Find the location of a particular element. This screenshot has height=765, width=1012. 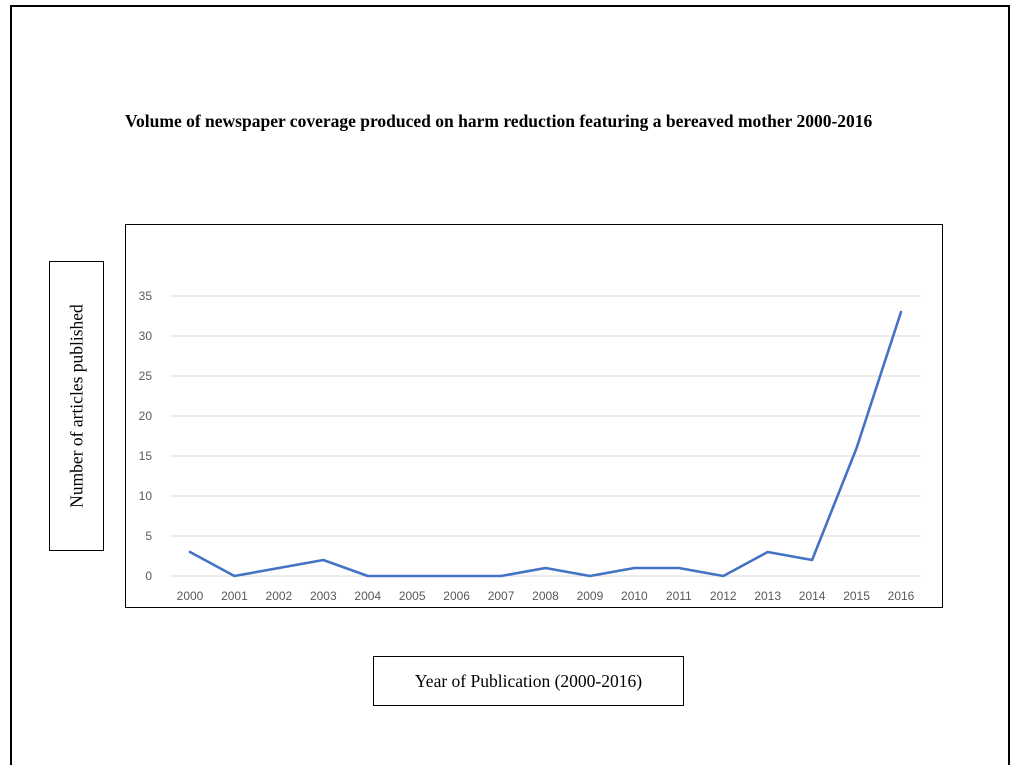

x-tick-label: 2007 is located at coordinates (501, 596).